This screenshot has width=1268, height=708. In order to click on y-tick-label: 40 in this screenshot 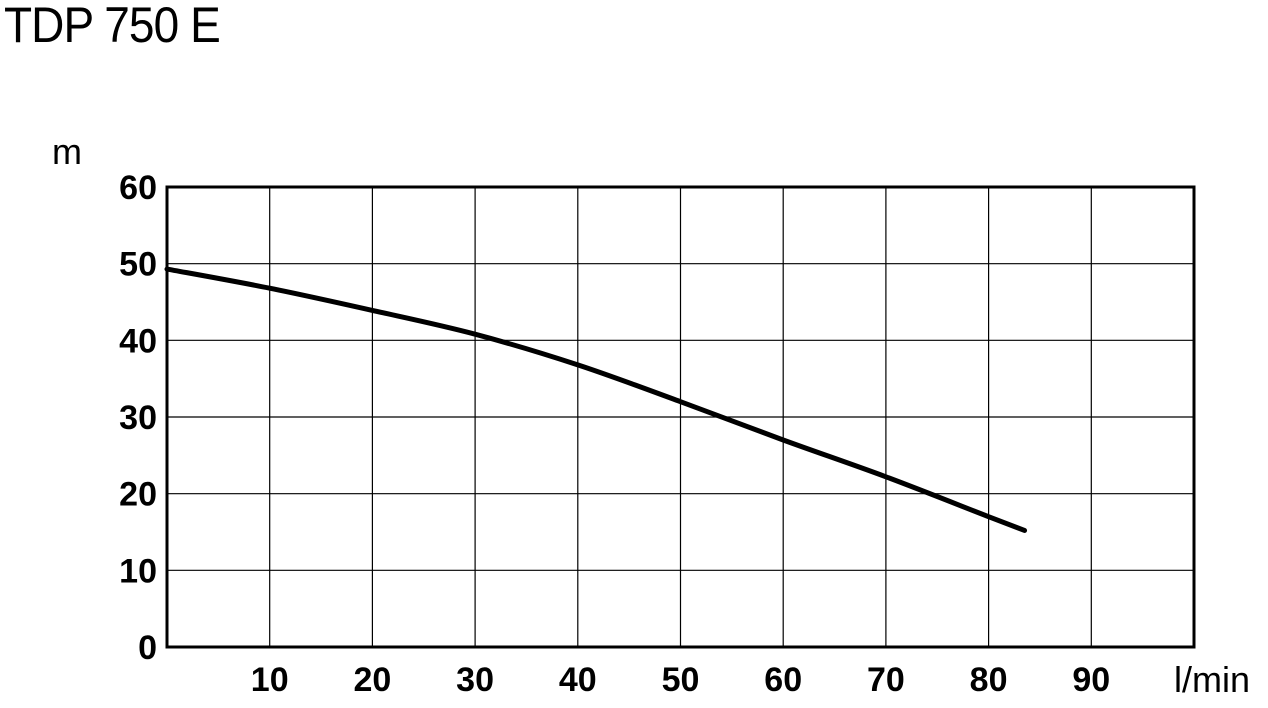, I will do `click(138, 341)`.